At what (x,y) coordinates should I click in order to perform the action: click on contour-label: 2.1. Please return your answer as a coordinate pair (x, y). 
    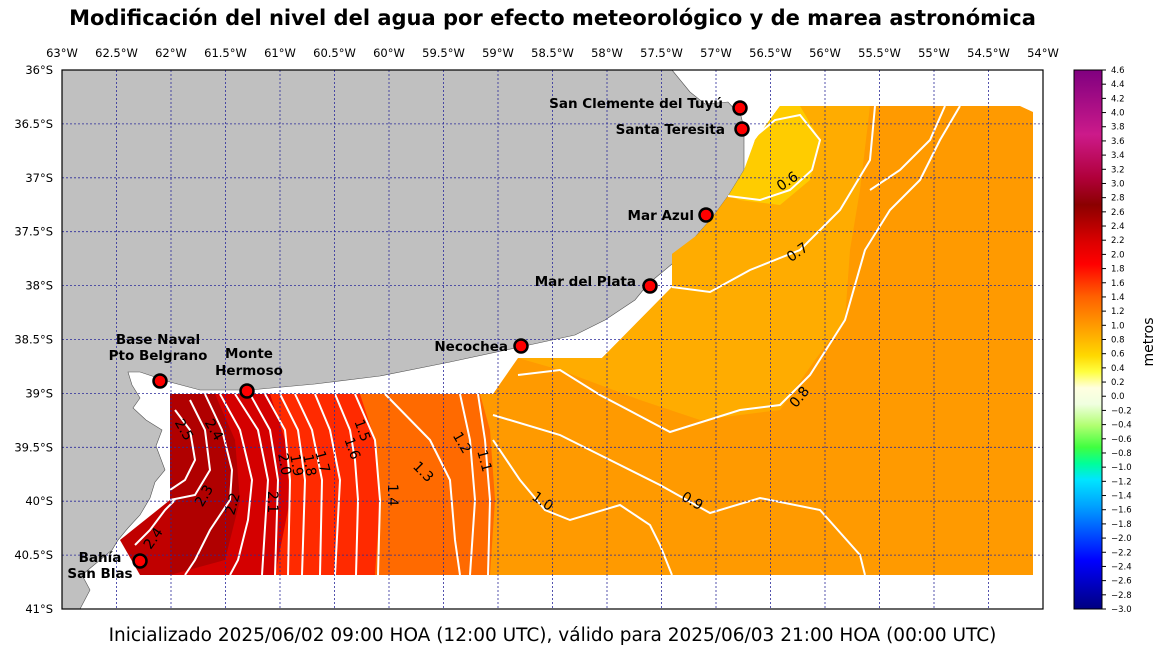
    Looking at the image, I should click on (272, 502).